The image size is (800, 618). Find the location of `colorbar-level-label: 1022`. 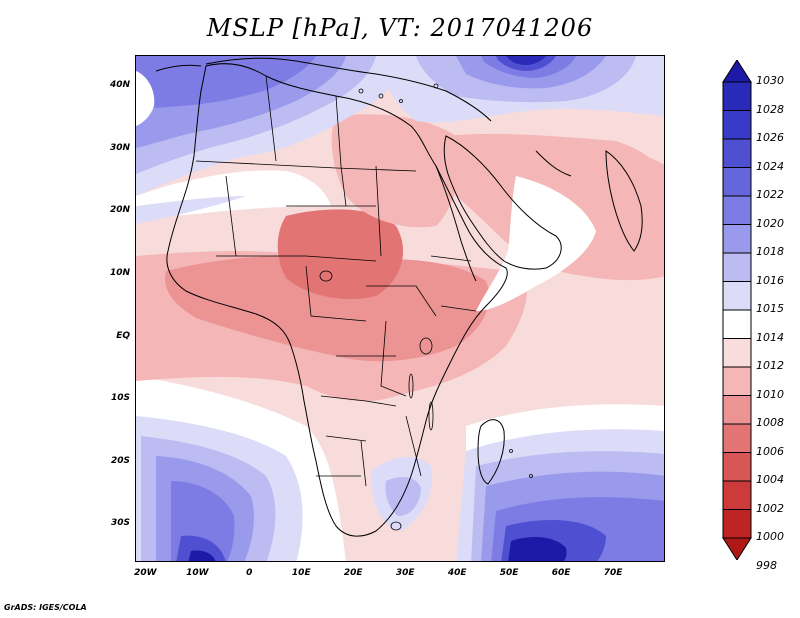

colorbar-level-label: 1022 is located at coordinates (770, 194).